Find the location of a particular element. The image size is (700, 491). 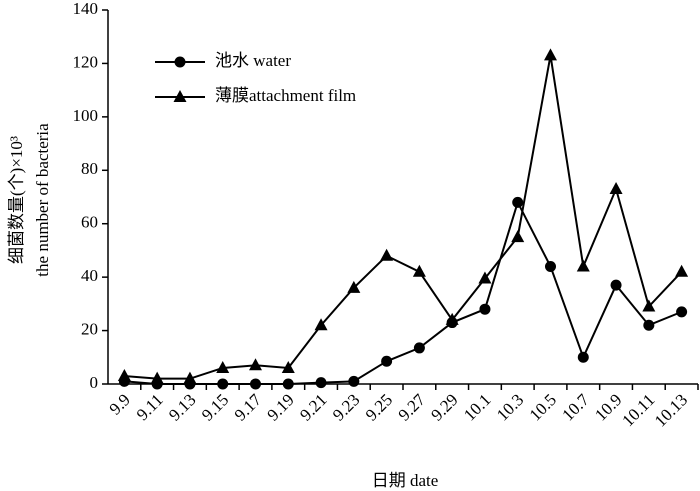

x-tick-label: 10.1 is located at coordinates (477, 407).